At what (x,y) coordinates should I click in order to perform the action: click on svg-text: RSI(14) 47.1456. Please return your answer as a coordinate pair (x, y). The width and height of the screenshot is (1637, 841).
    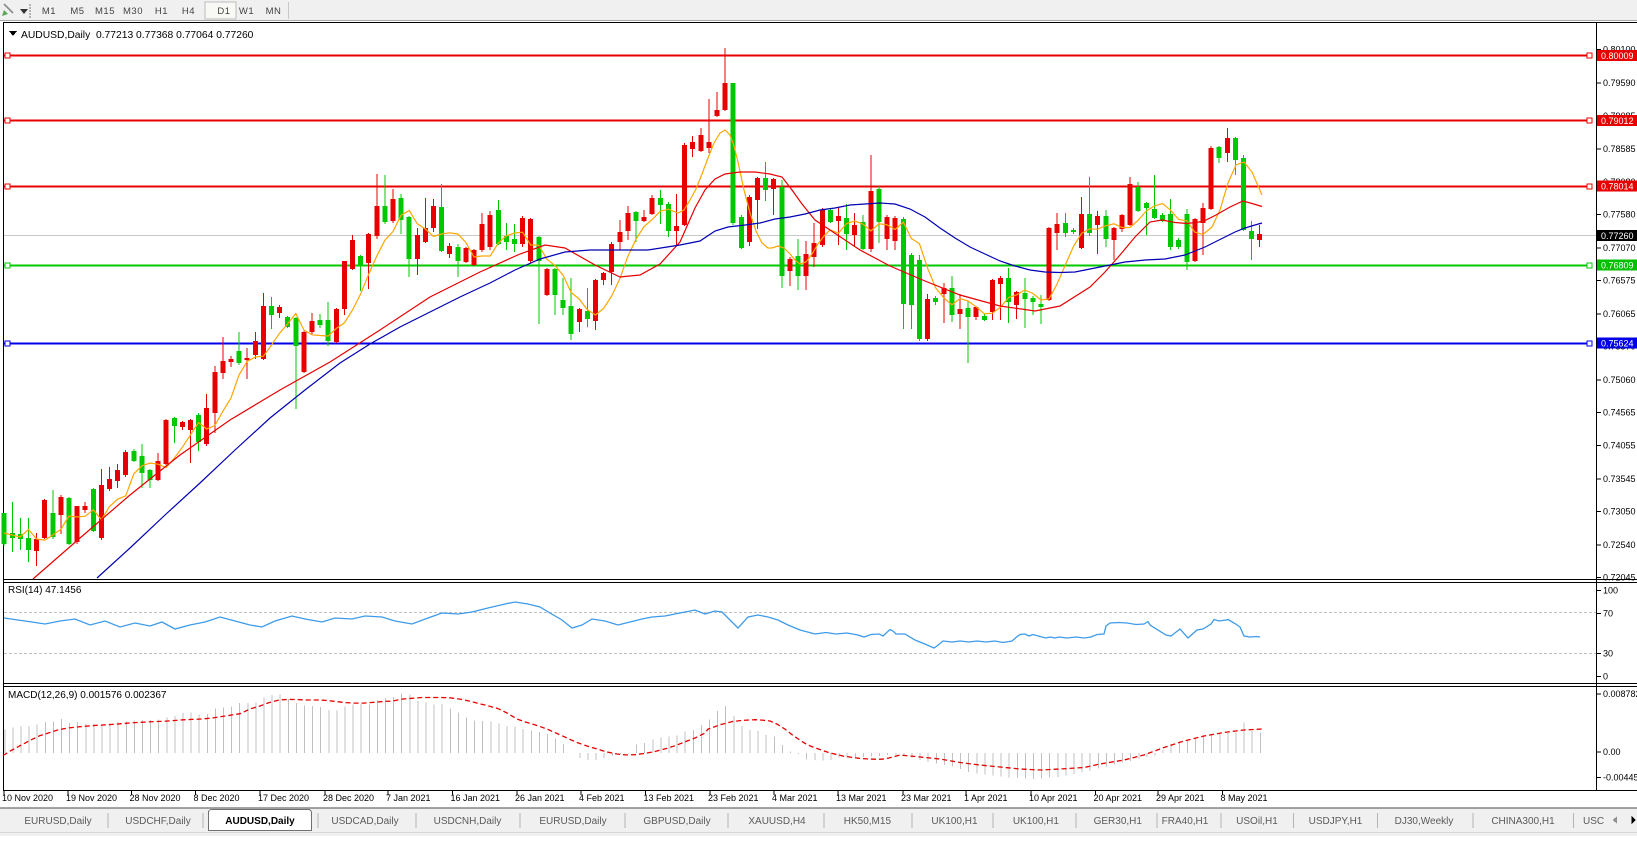
    Looking at the image, I should click on (45, 590).